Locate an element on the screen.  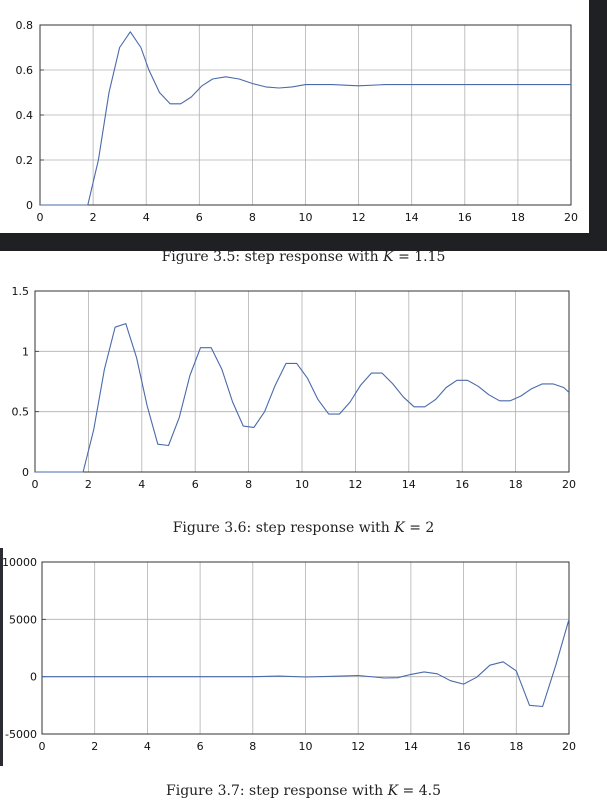
figure-caption-3-5: Figure 3.5: step response with K = 1.15 is located at coordinates (303, 257).